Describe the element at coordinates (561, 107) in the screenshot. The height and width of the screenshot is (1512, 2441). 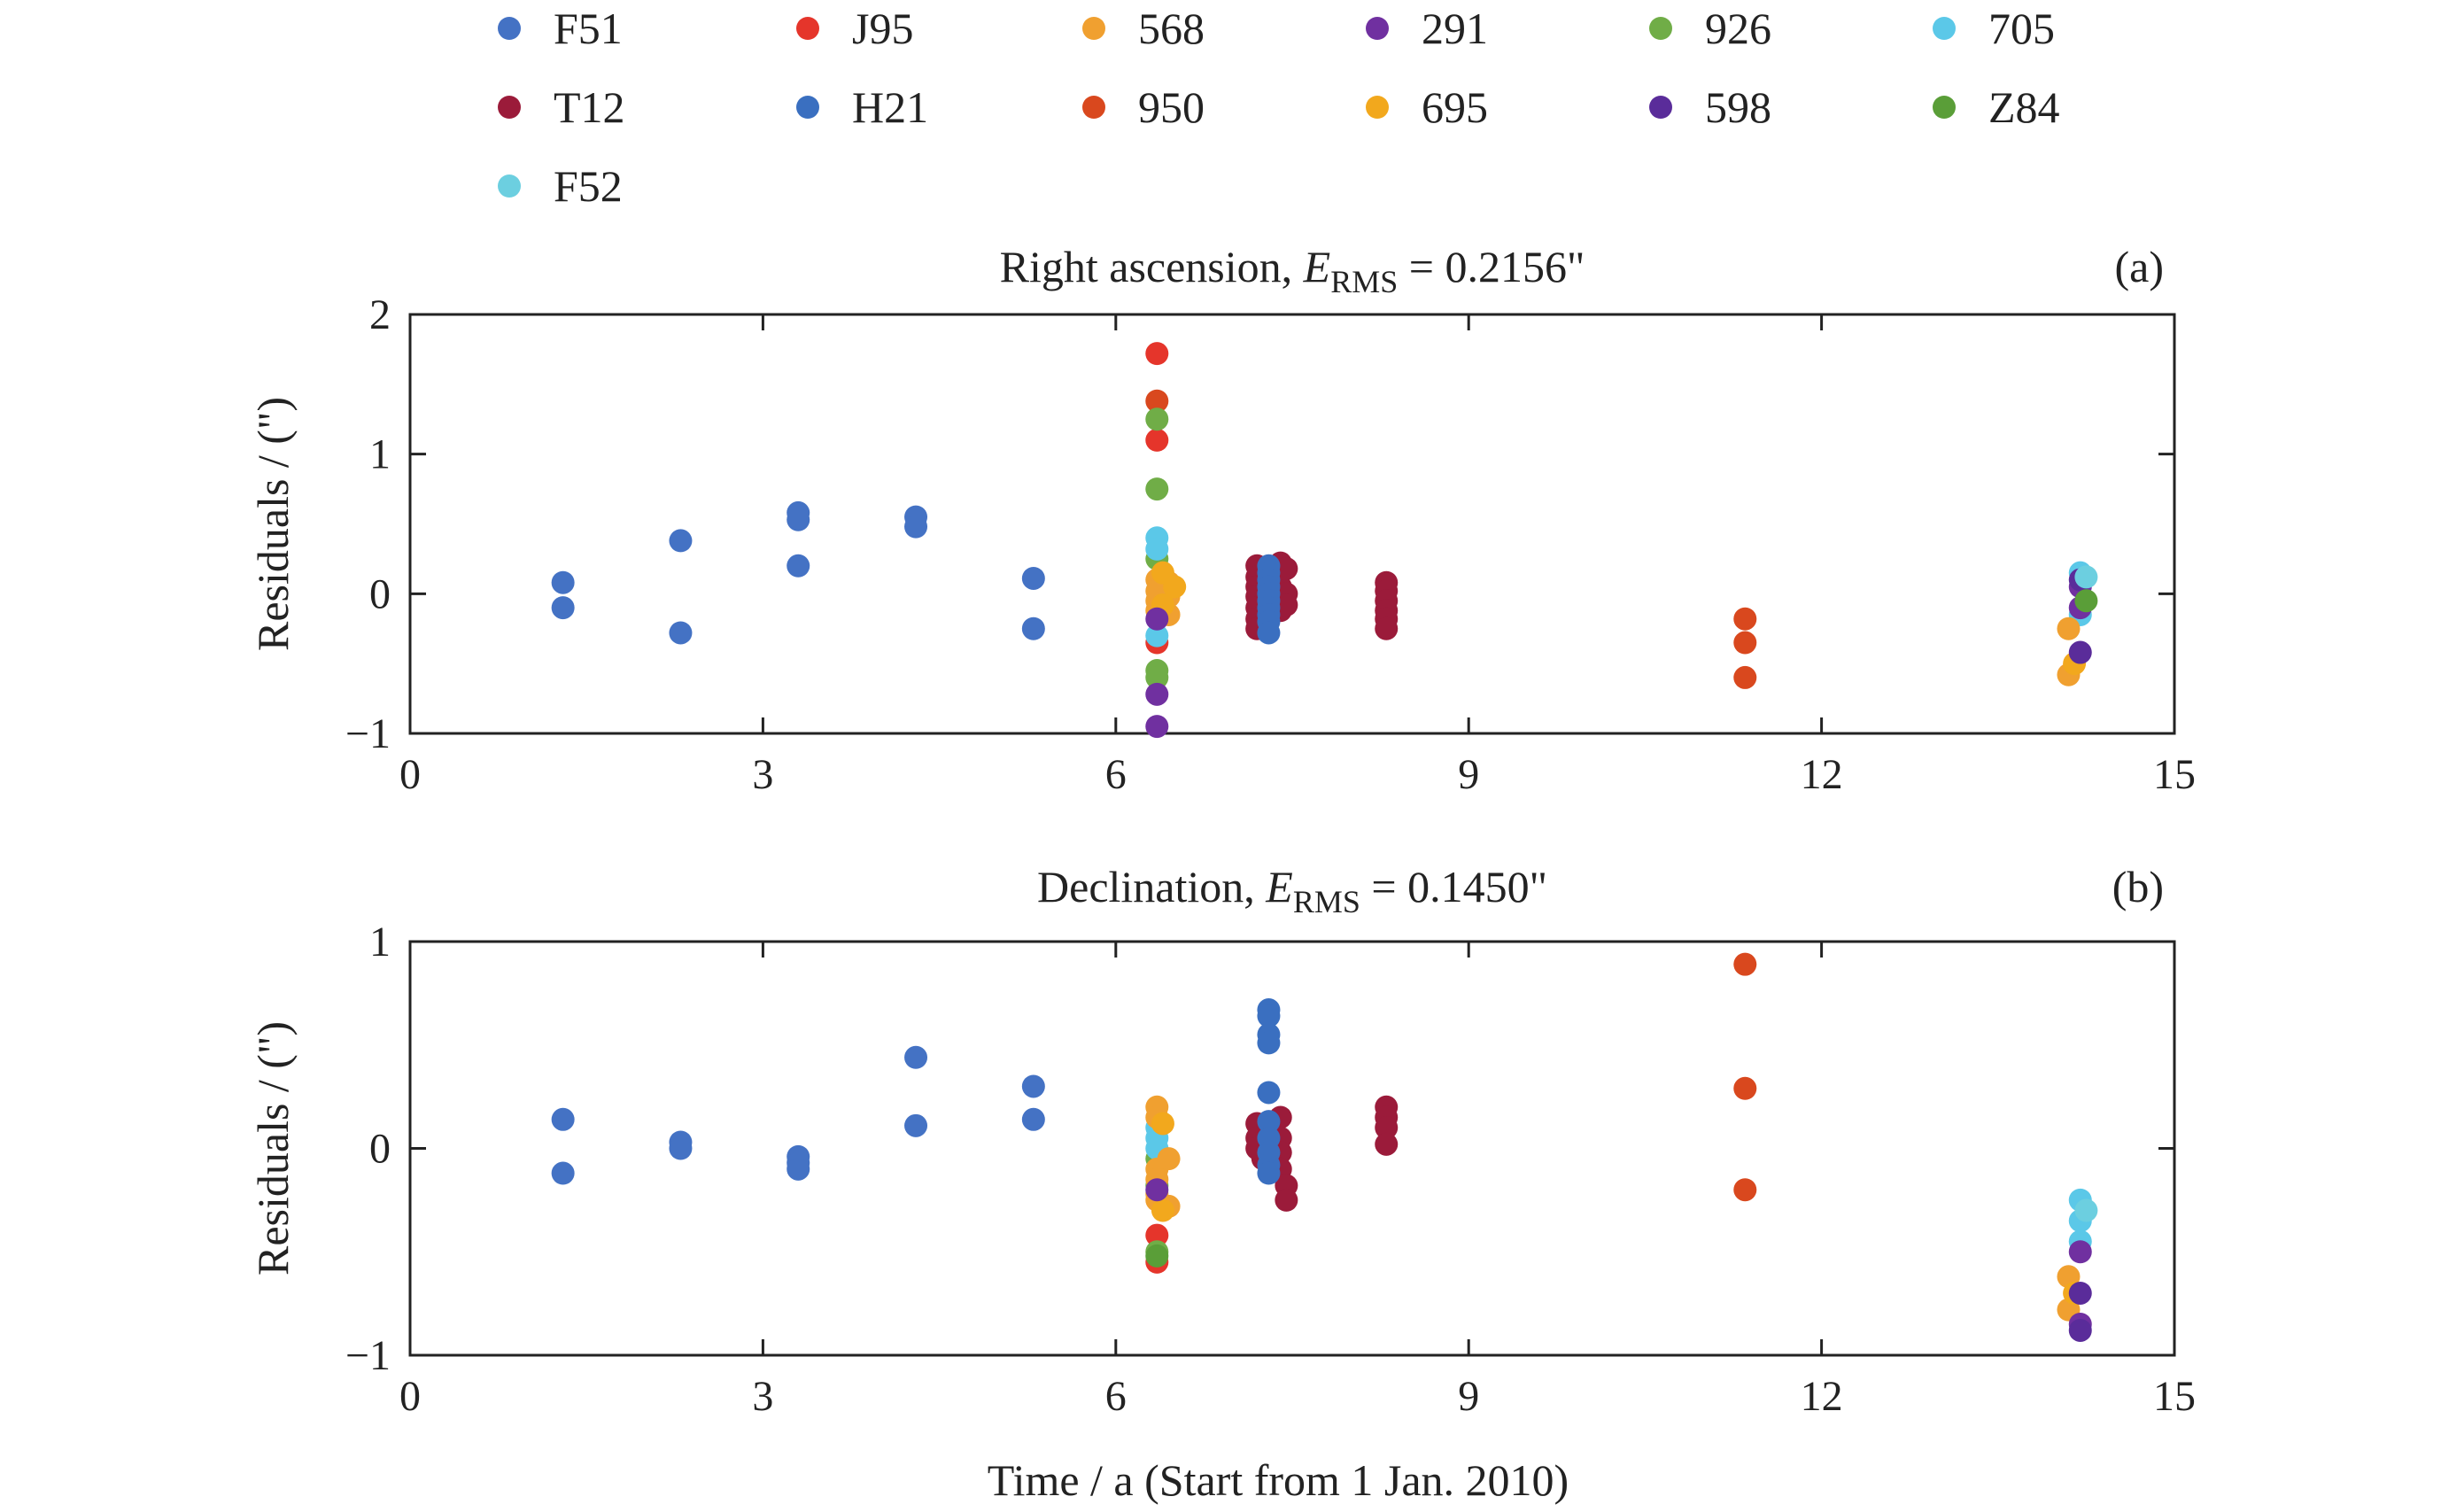
I see `legend-item: T12` at that location.